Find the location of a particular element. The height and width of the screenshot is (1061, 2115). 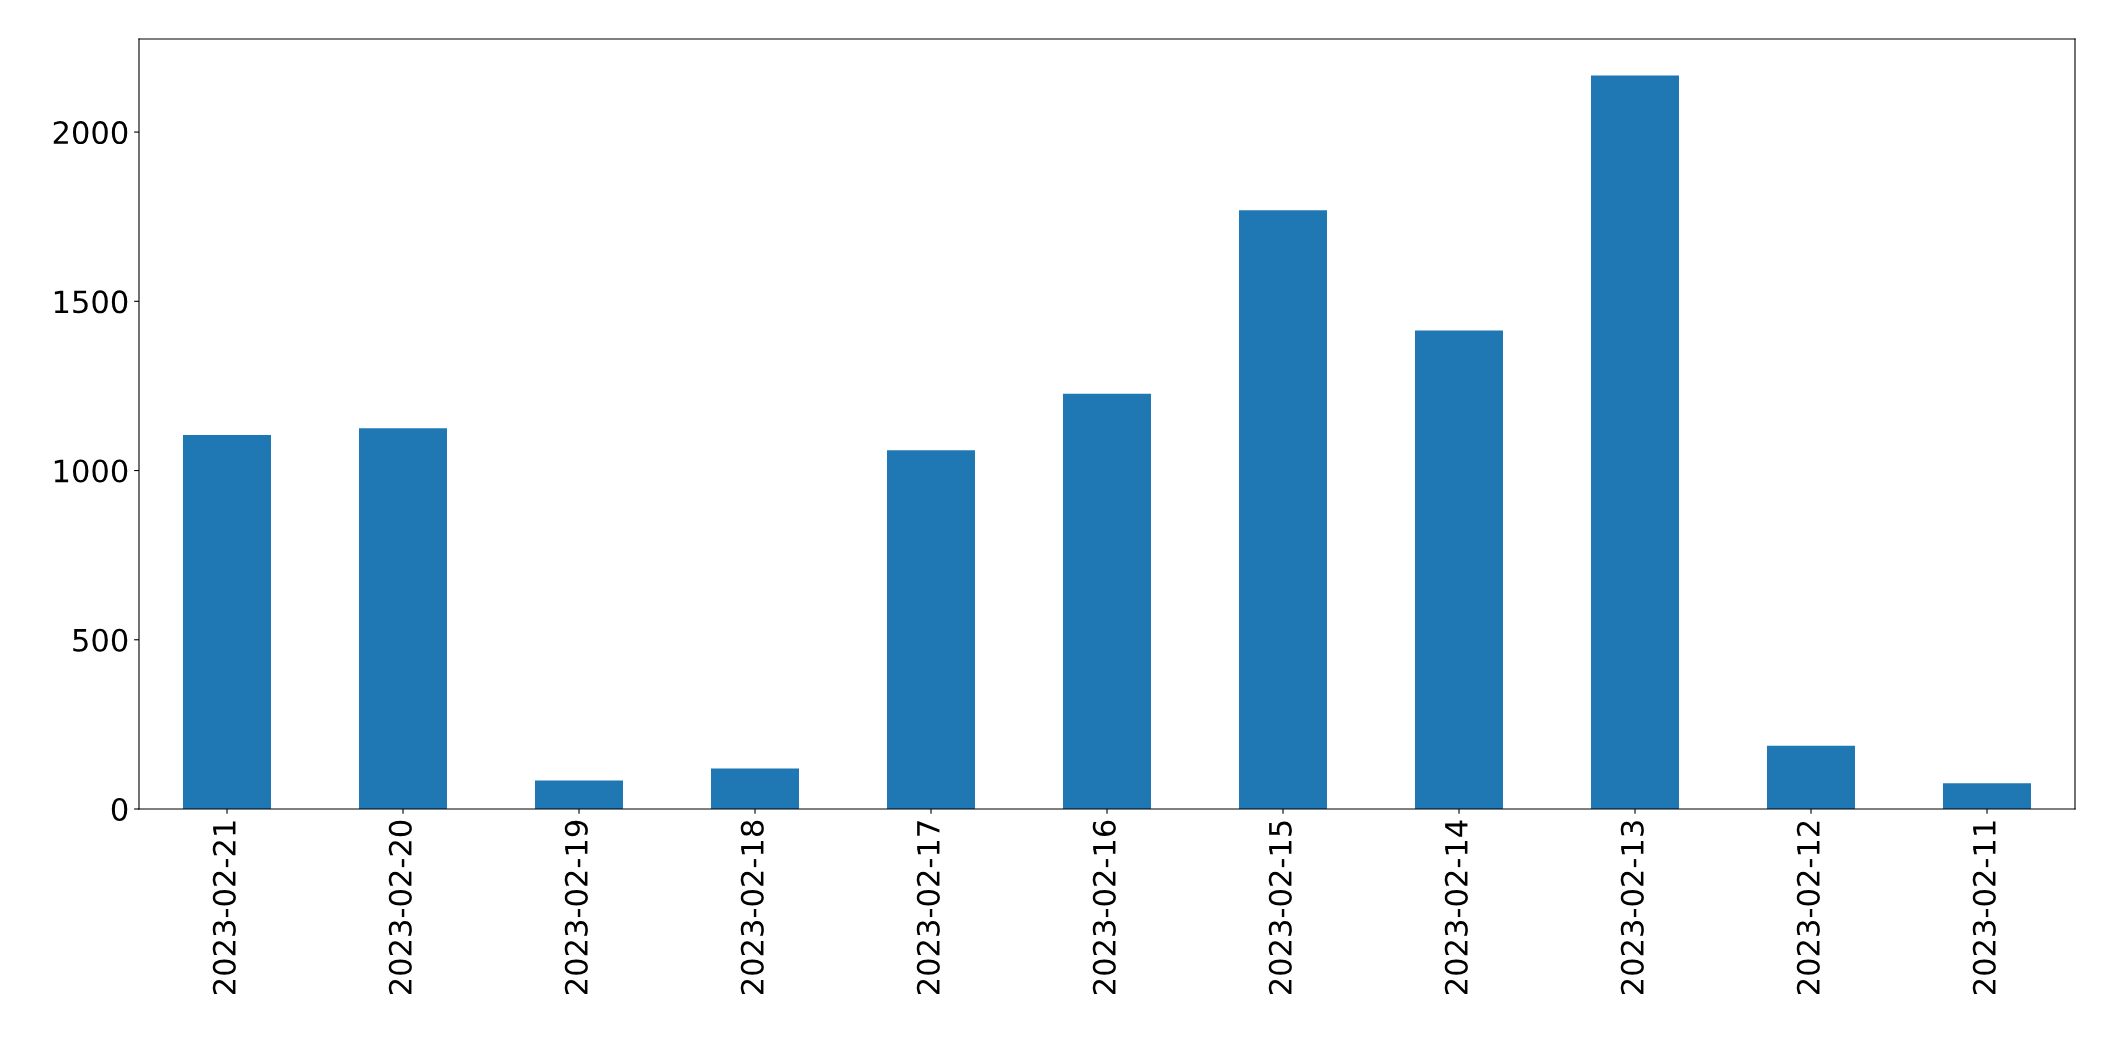

x-tick-label: 2023-02-12 is located at coordinates (1808, 908).